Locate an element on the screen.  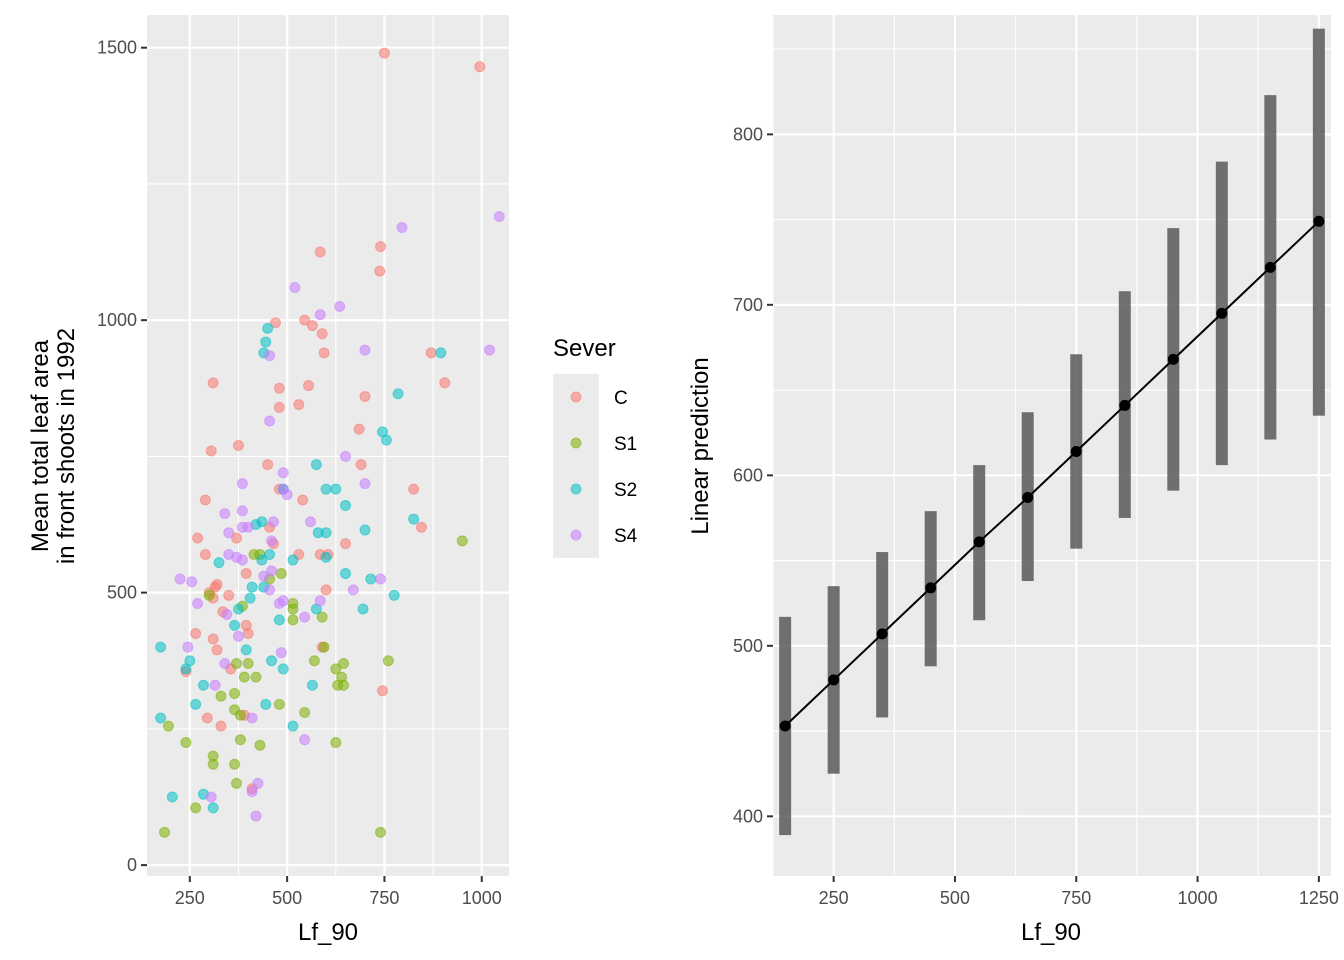
scatter-x-tick-label: 250 is located at coordinates (190, 898).